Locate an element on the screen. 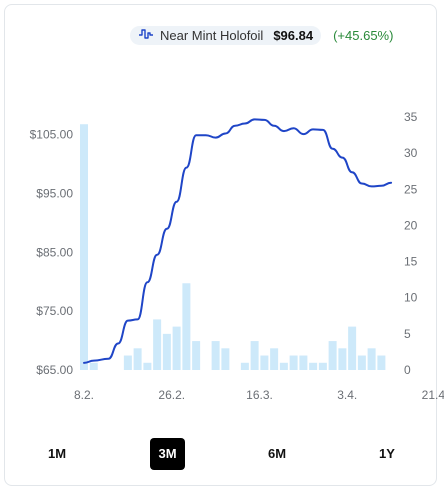 This screenshot has height=493, width=444. x-axis-tick: 8.2. is located at coordinates (84, 395).